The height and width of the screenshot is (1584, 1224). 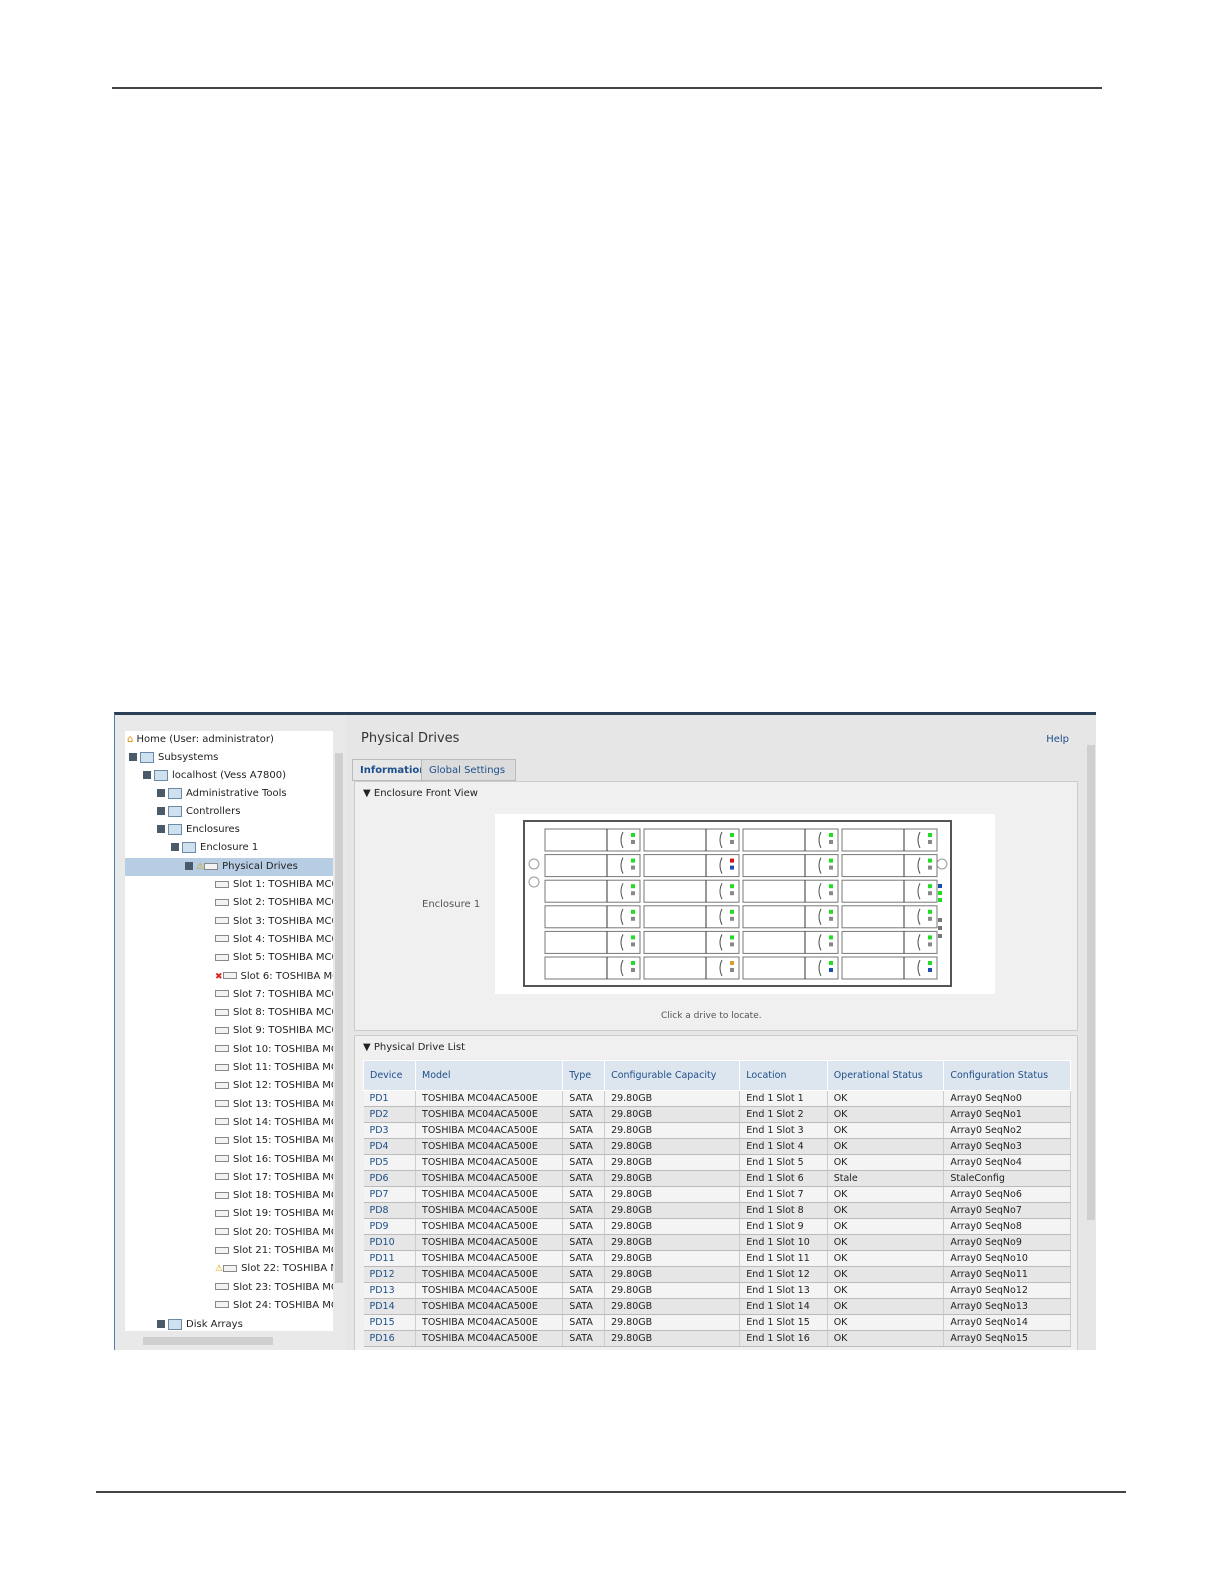 I want to click on device-link: PD10, so click(x=390, y=1242).